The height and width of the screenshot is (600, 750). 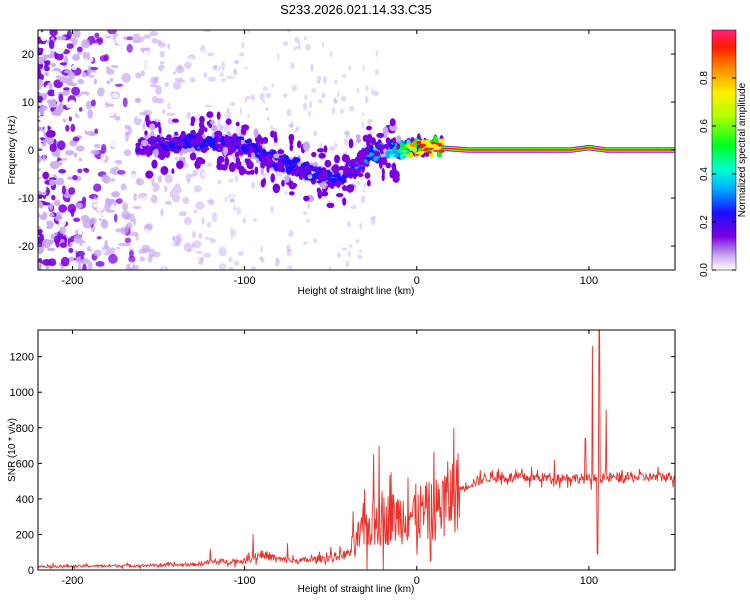 I want to click on snr-ylabel: SNR (10 * v/v), so click(x=12, y=450).